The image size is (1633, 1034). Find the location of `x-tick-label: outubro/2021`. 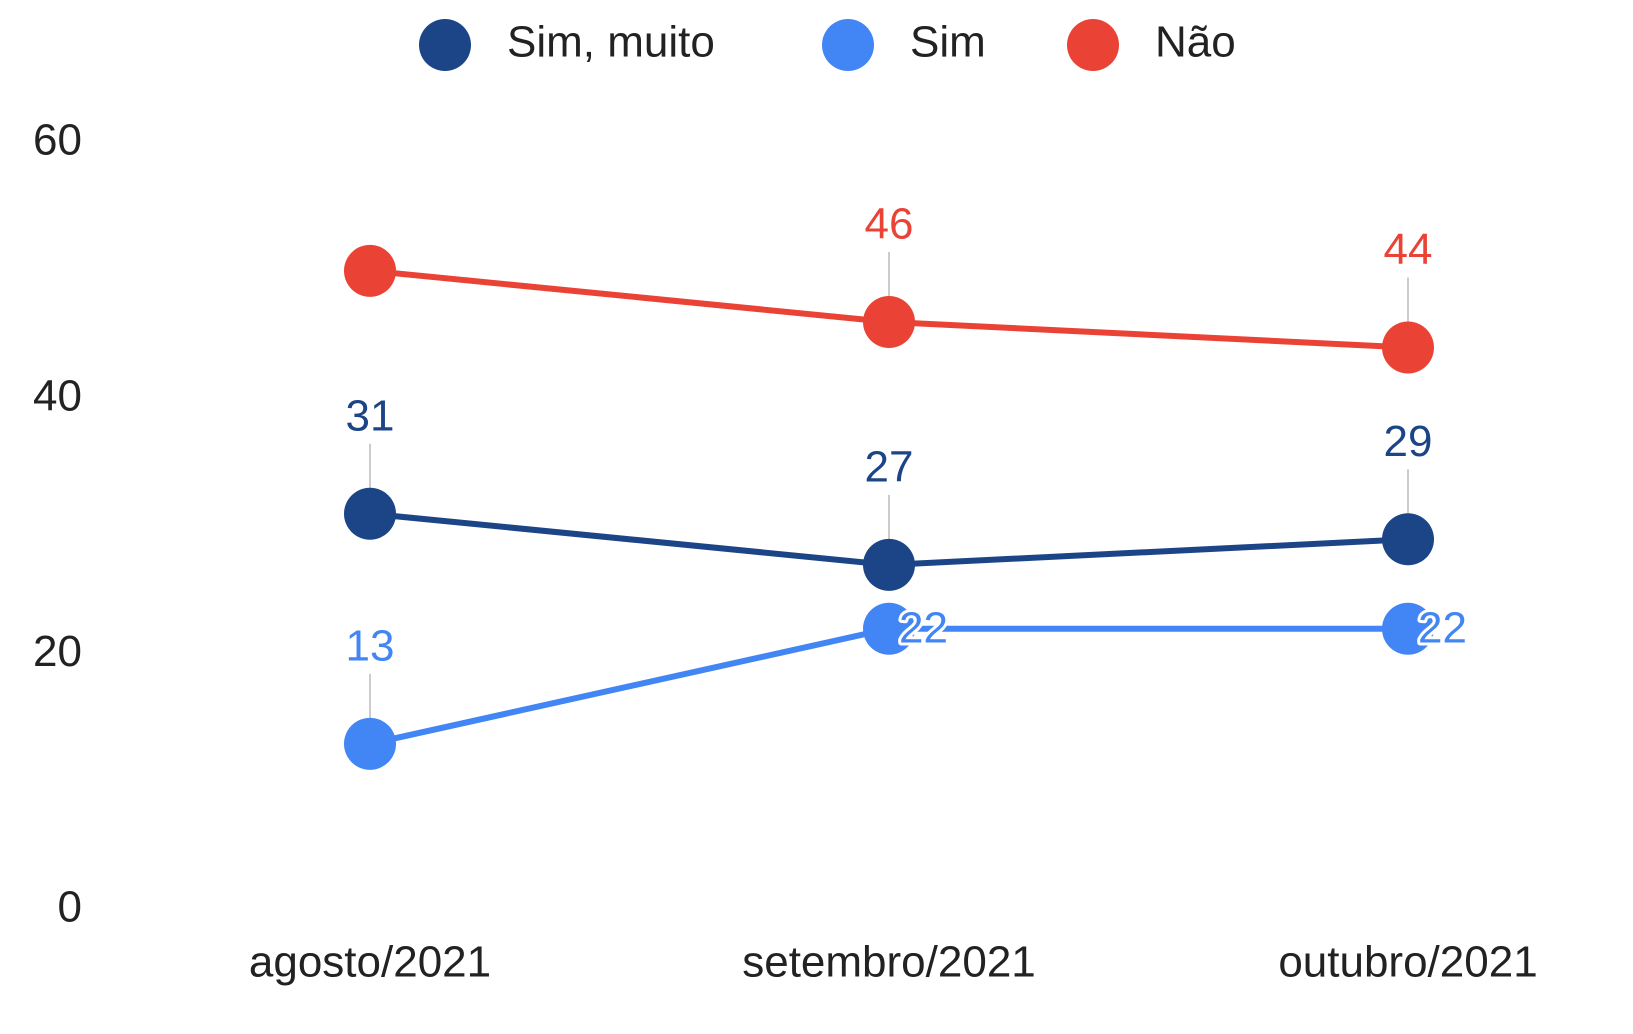

x-tick-label: outubro/2021 is located at coordinates (1407, 962).